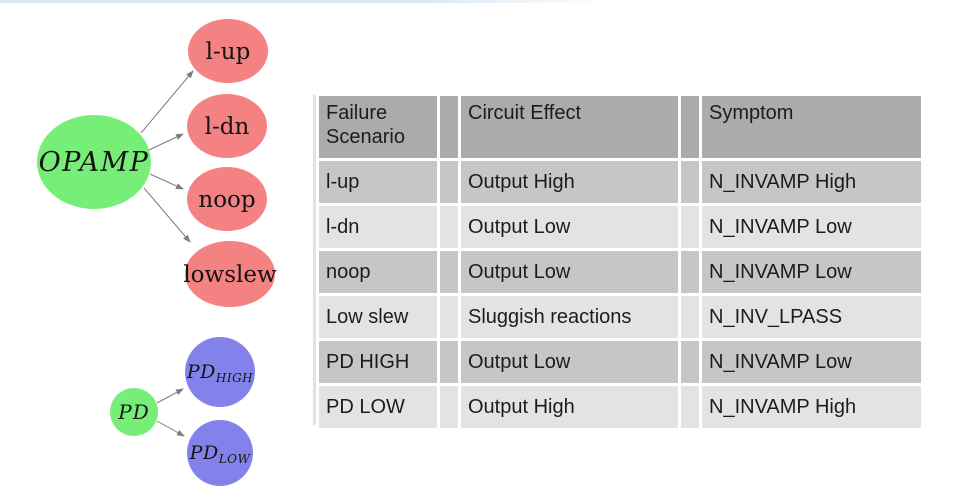 The width and height of the screenshot is (964, 492). I want to click on table-header-row: Failure Scenario Circuit Effect Symptom, so click(620, 127).